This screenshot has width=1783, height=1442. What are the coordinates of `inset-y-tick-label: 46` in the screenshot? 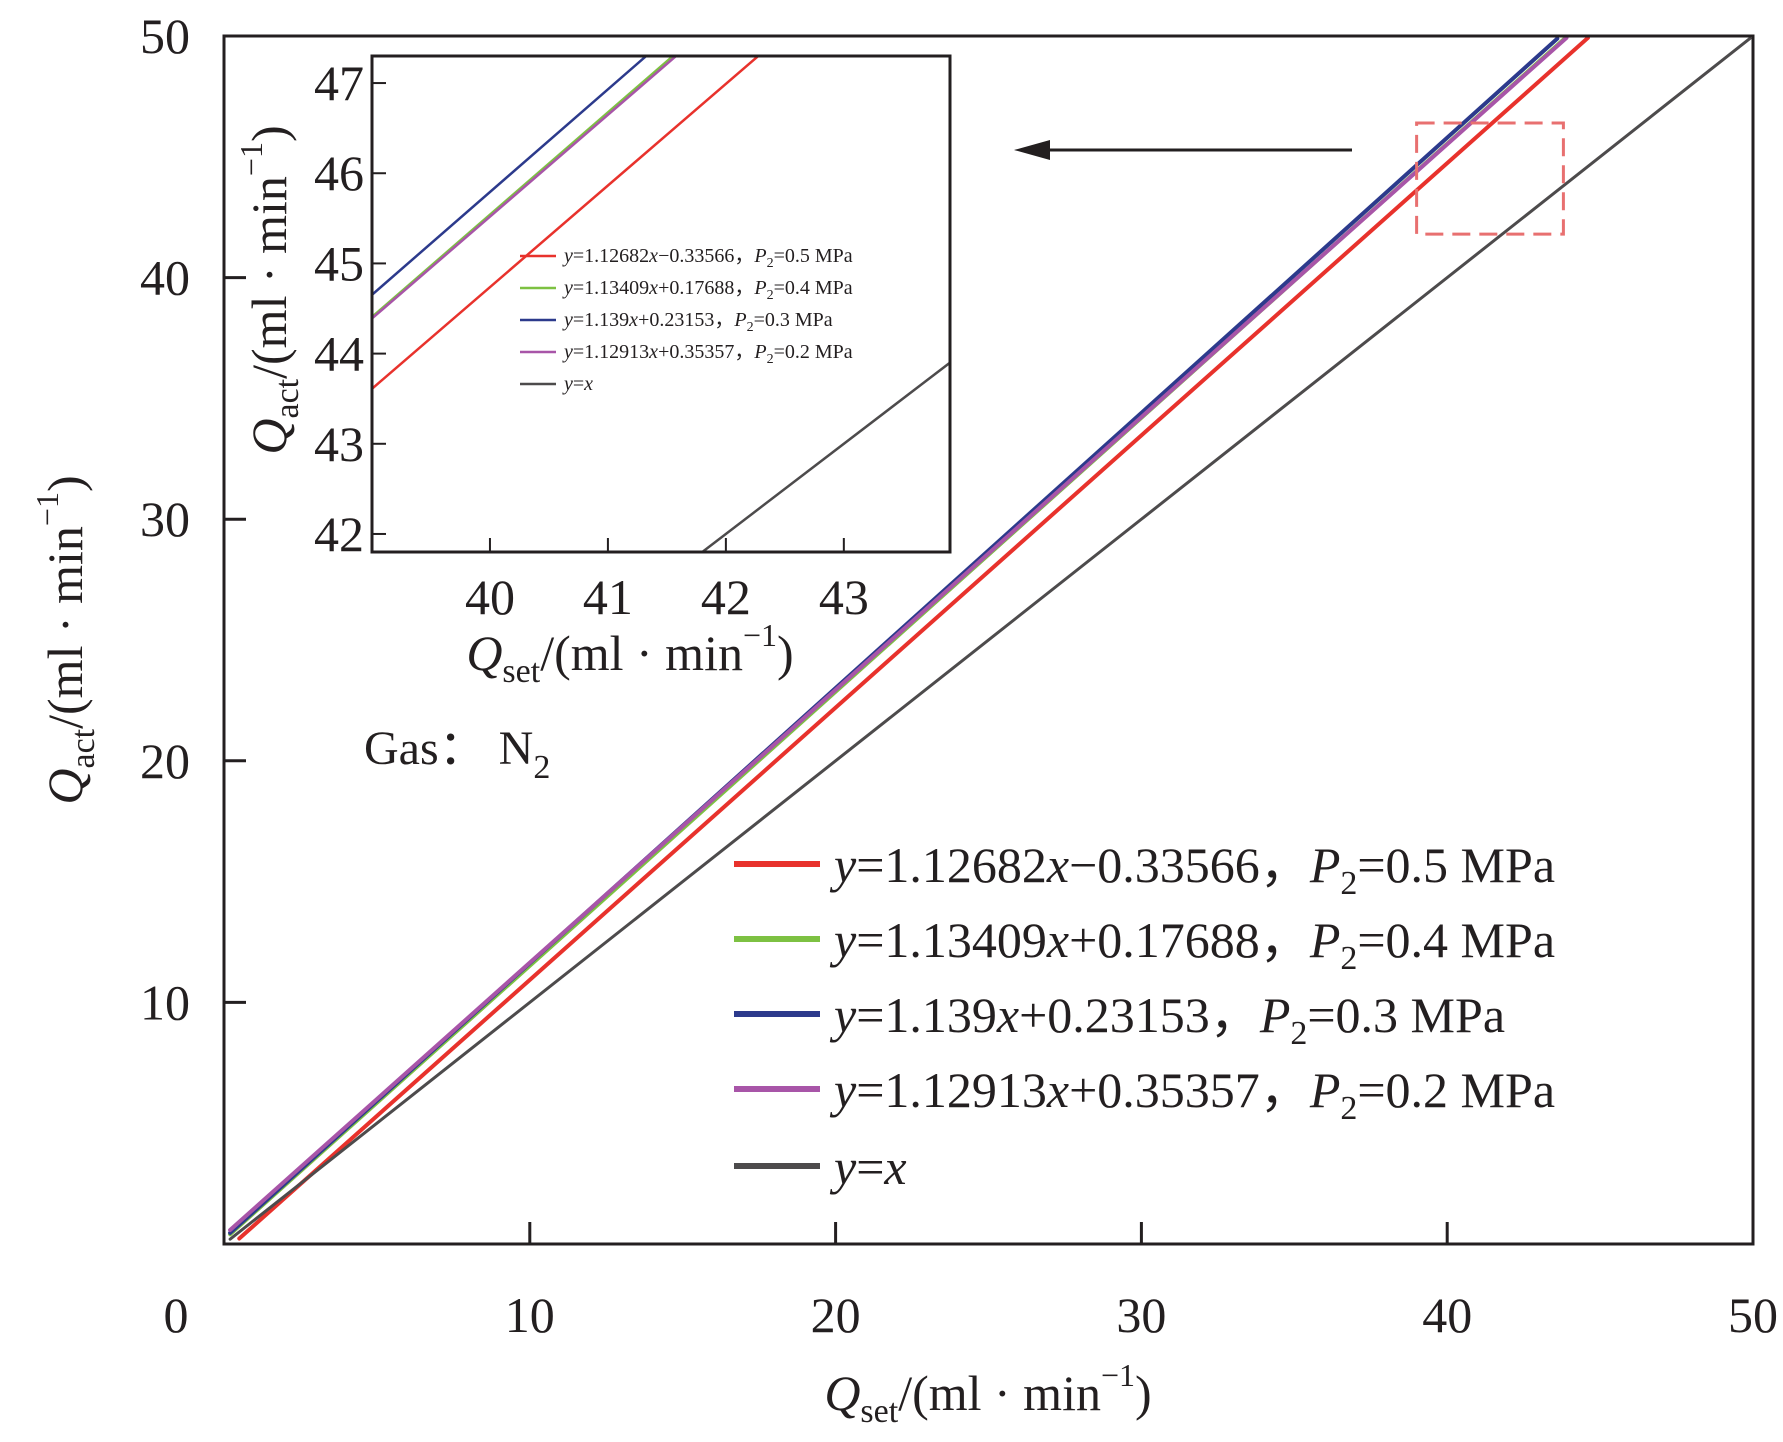 It's located at (339, 173).